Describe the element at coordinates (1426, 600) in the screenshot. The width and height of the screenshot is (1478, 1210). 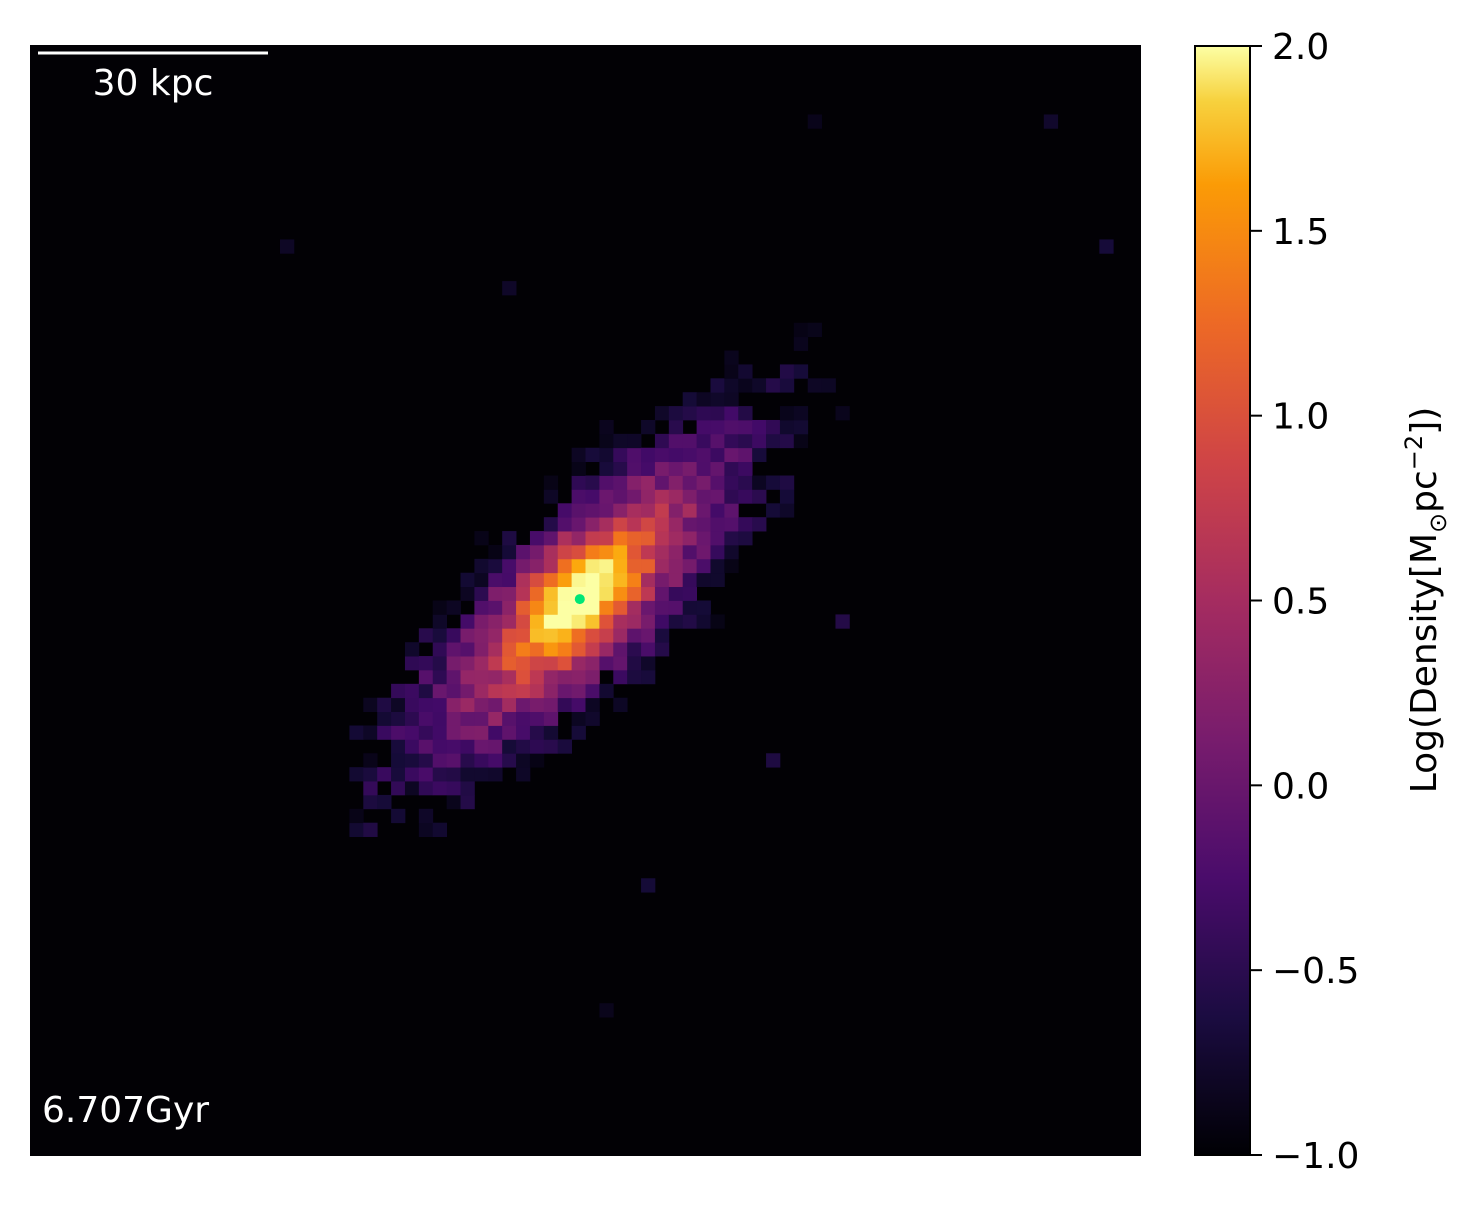
I see `colorbar-label: Log(Density[M⊙pc−2])` at that location.